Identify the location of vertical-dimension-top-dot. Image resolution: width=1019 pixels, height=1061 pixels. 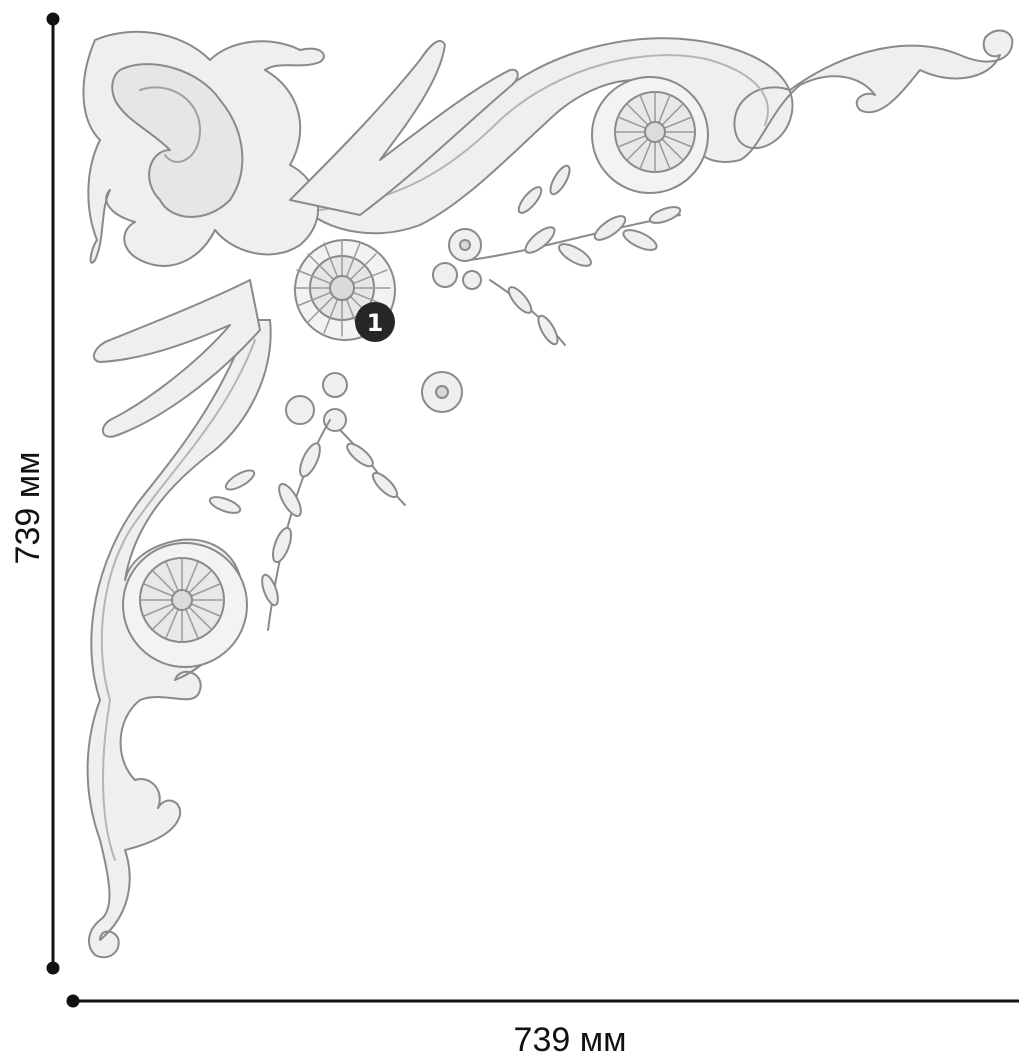
(53, 19).